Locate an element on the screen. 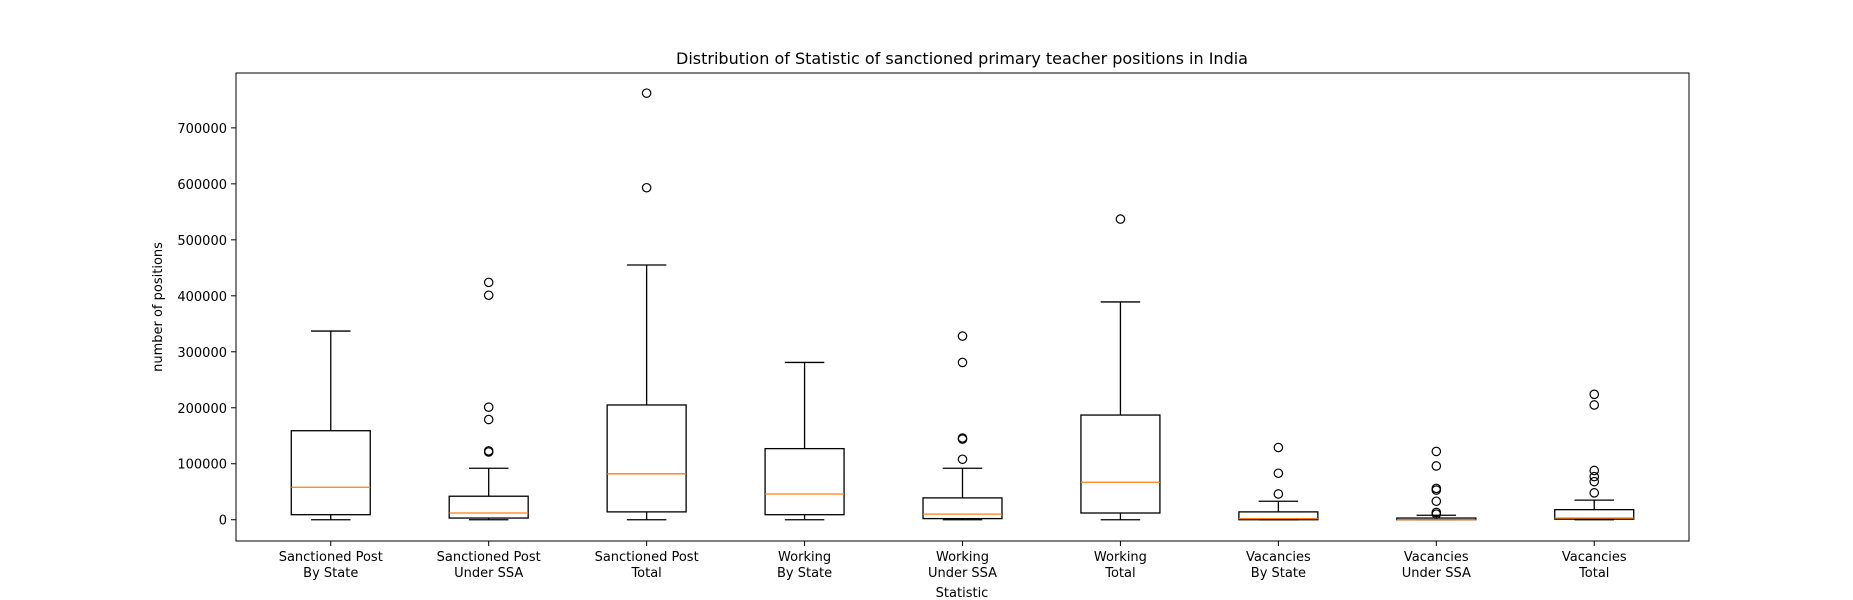 The width and height of the screenshot is (1853, 600). x-tick-label: Vacancies Total is located at coordinates (1594, 565).